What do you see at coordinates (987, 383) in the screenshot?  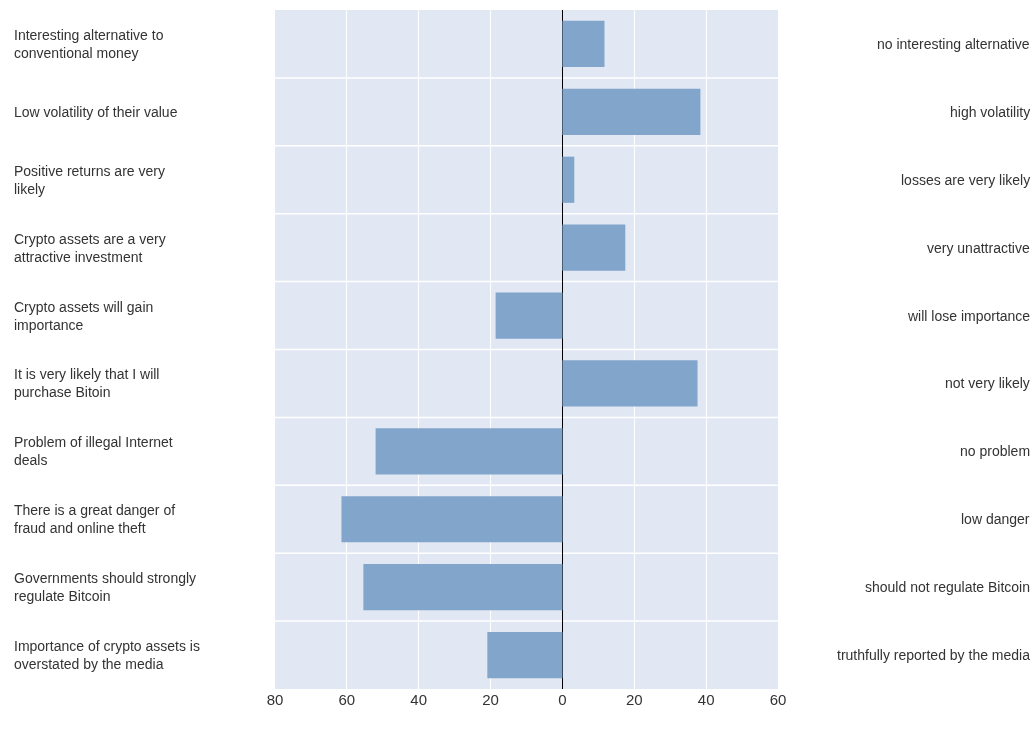 I see `text: not very likely` at bounding box center [987, 383].